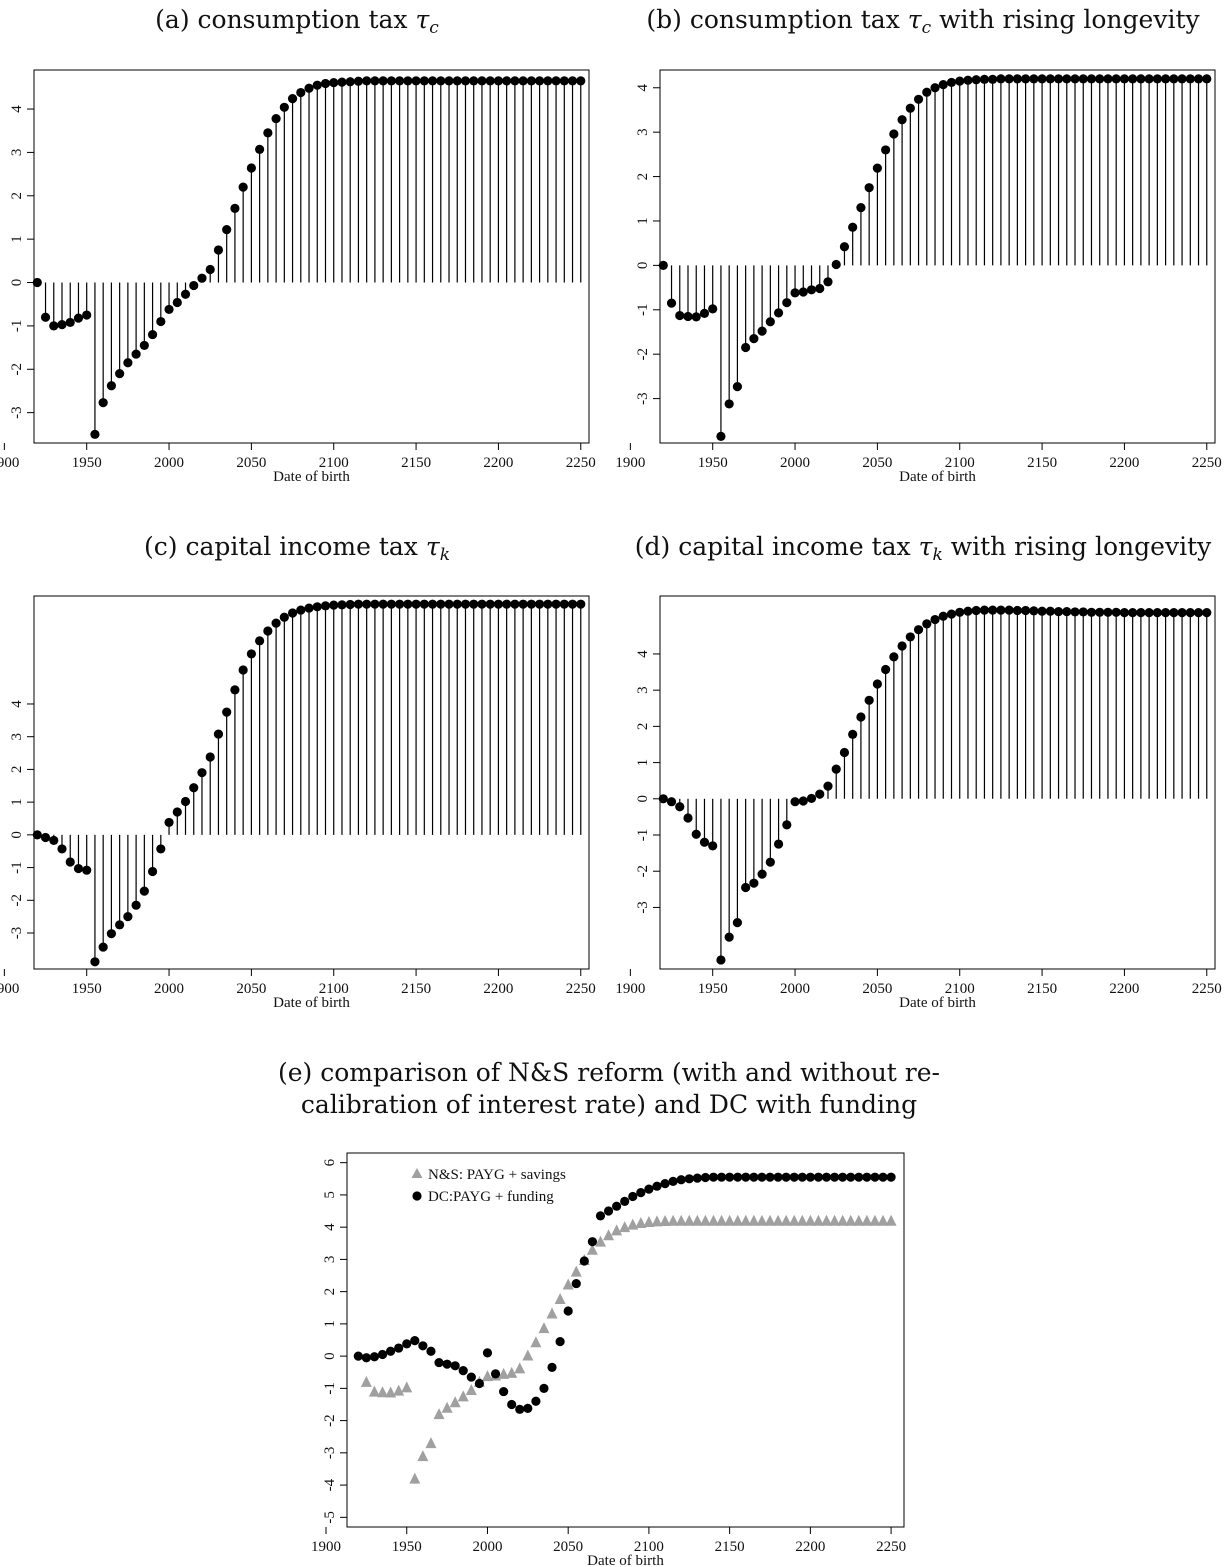  What do you see at coordinates (330, 1484) in the screenshot?
I see `y-tick-label: -4` at bounding box center [330, 1484].